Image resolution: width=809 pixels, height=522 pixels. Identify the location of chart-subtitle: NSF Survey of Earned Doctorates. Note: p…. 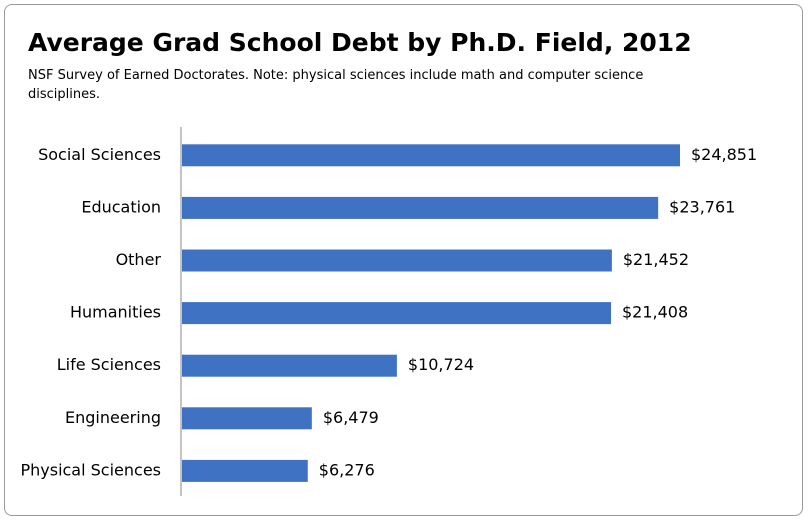
(336, 85).